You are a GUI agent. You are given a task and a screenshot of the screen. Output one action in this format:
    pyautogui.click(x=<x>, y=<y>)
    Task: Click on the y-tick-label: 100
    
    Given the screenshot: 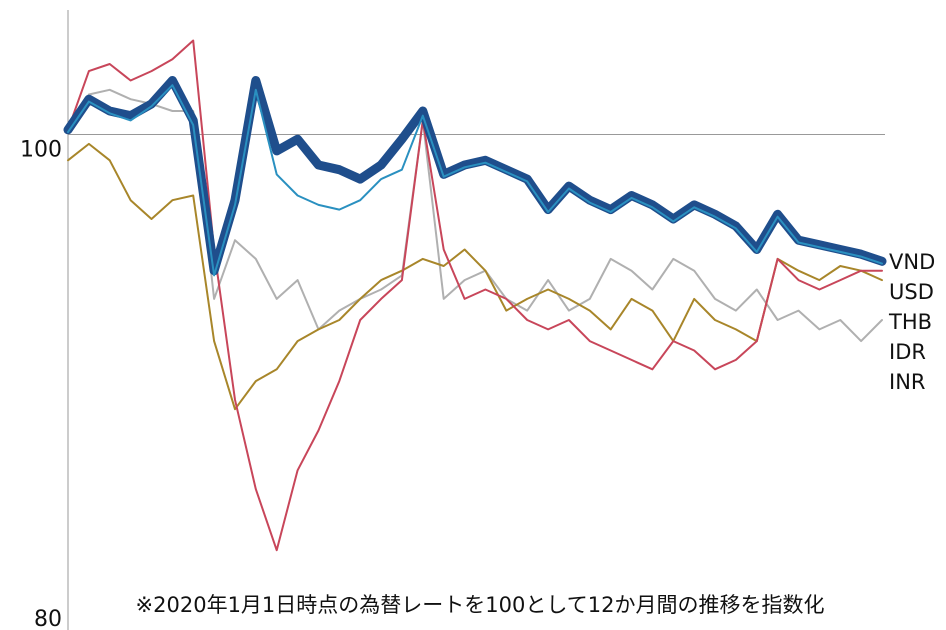 What is the action you would take?
    pyautogui.click(x=41, y=149)
    